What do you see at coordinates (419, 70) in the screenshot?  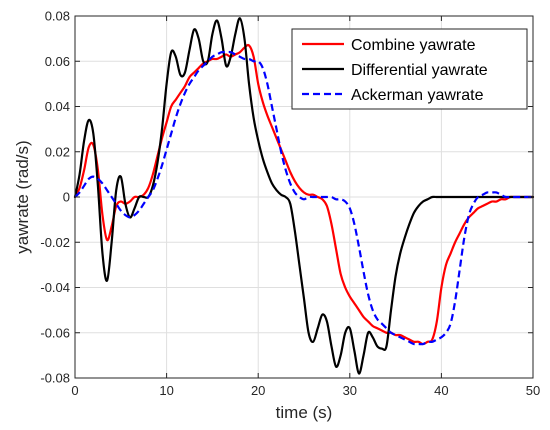 I see `legend-label-differential: Differential yawrate` at bounding box center [419, 70].